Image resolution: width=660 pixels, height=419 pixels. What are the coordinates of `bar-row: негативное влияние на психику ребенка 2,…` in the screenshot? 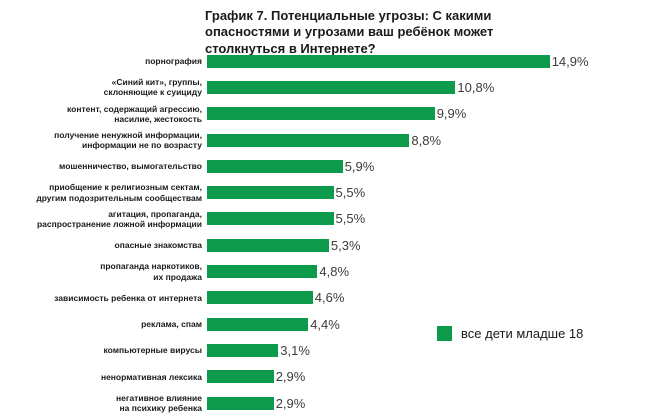 It's located at (330, 403).